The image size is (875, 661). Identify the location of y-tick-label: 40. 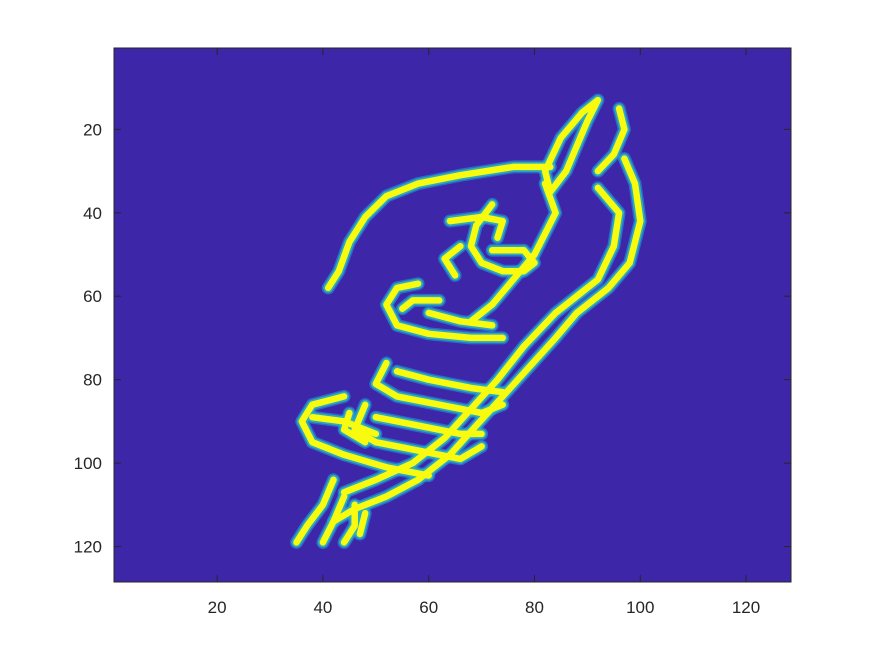
(92, 213).